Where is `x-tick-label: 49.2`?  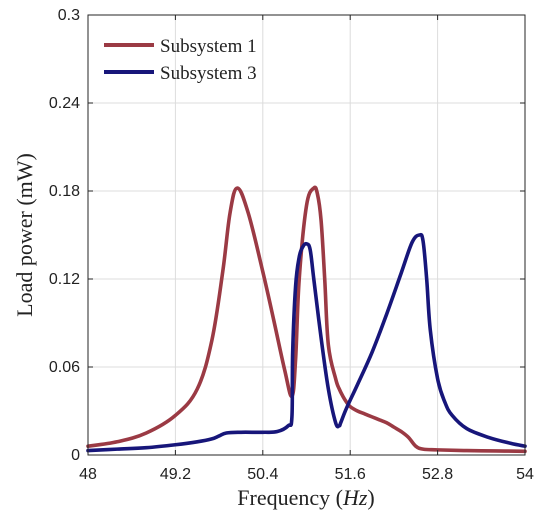
x-tick-label: 49.2 is located at coordinates (175, 474).